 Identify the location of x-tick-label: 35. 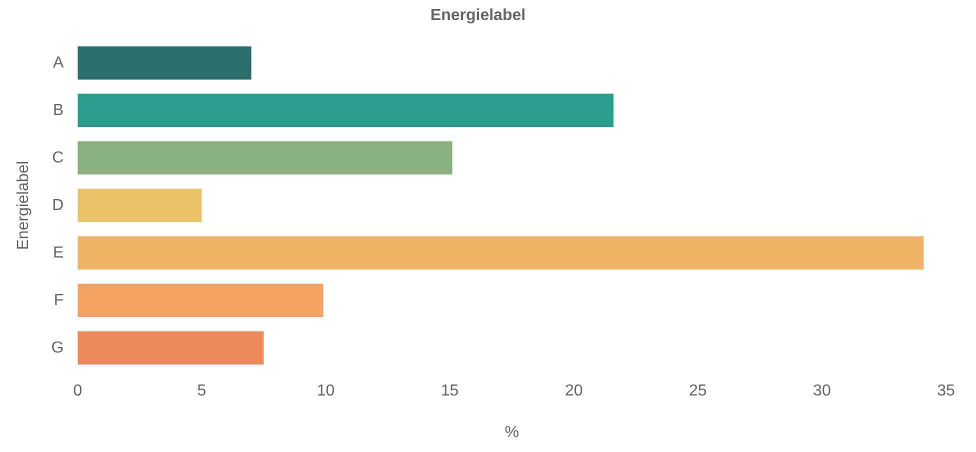
(946, 391).